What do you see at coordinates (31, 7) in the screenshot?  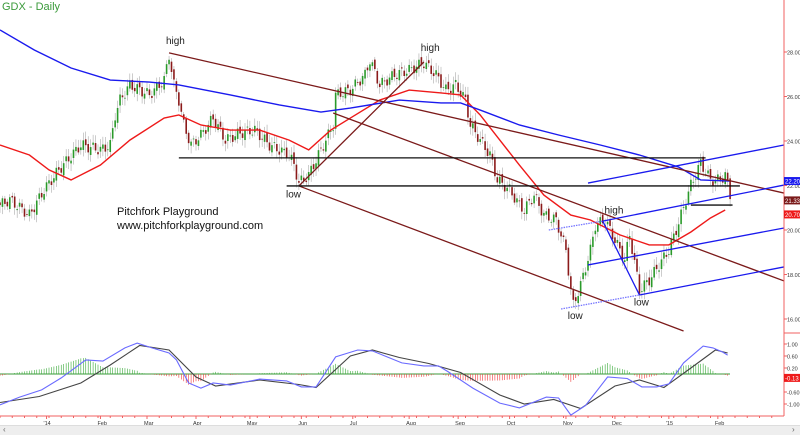 I see `chart-title: GDX - Daily` at bounding box center [31, 7].